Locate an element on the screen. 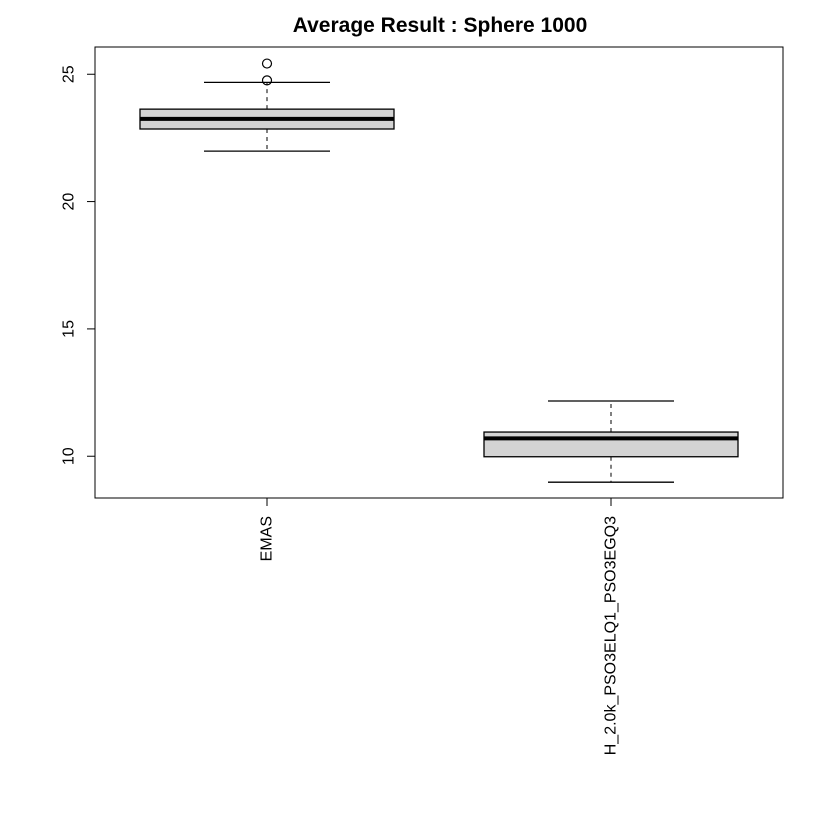 This screenshot has width=830, height=830. y-tick-label: 10 is located at coordinates (69, 456).